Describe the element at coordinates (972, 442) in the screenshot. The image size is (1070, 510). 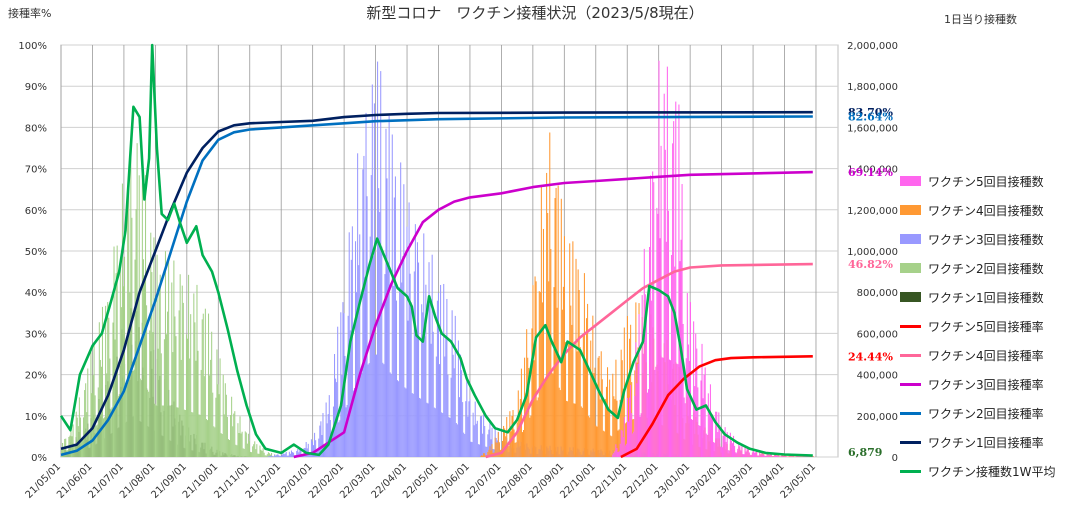
I see `legend-item: ワクチン1回目接種率` at that location.